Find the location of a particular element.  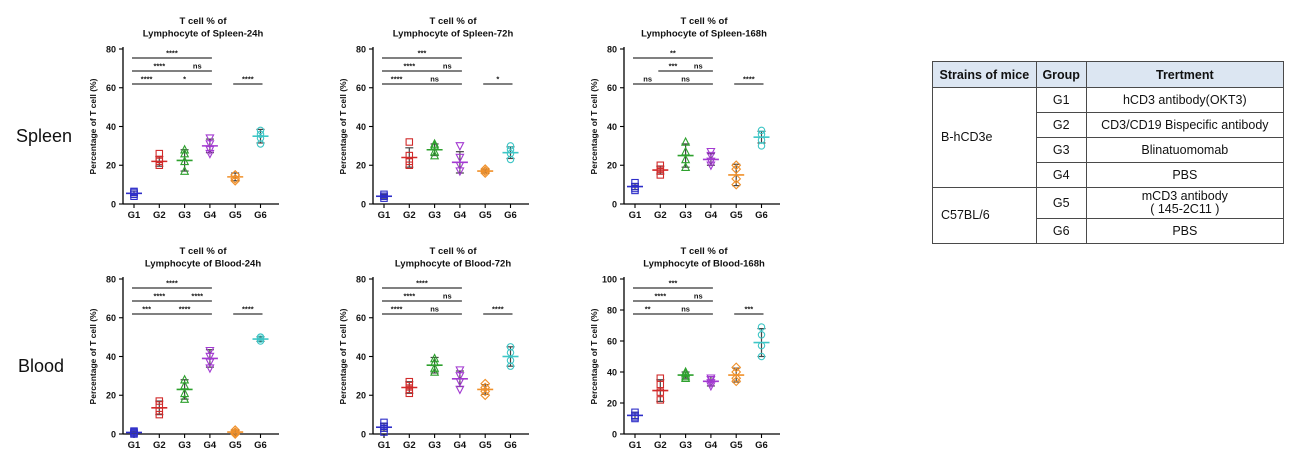

table-header-row: Strains of mice Group Trertment is located at coordinates (1108, 74).